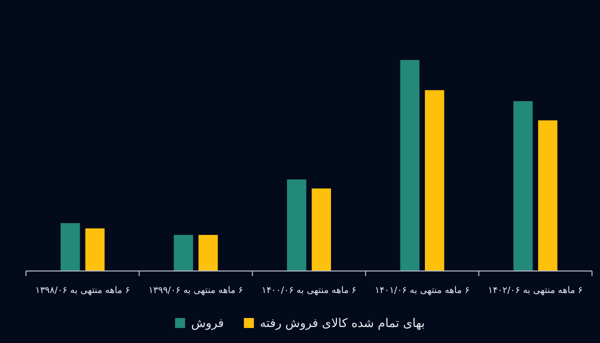 The height and width of the screenshot is (343, 600). Describe the element at coordinates (207, 323) in the screenshot. I see `legend-label: فروش` at that location.